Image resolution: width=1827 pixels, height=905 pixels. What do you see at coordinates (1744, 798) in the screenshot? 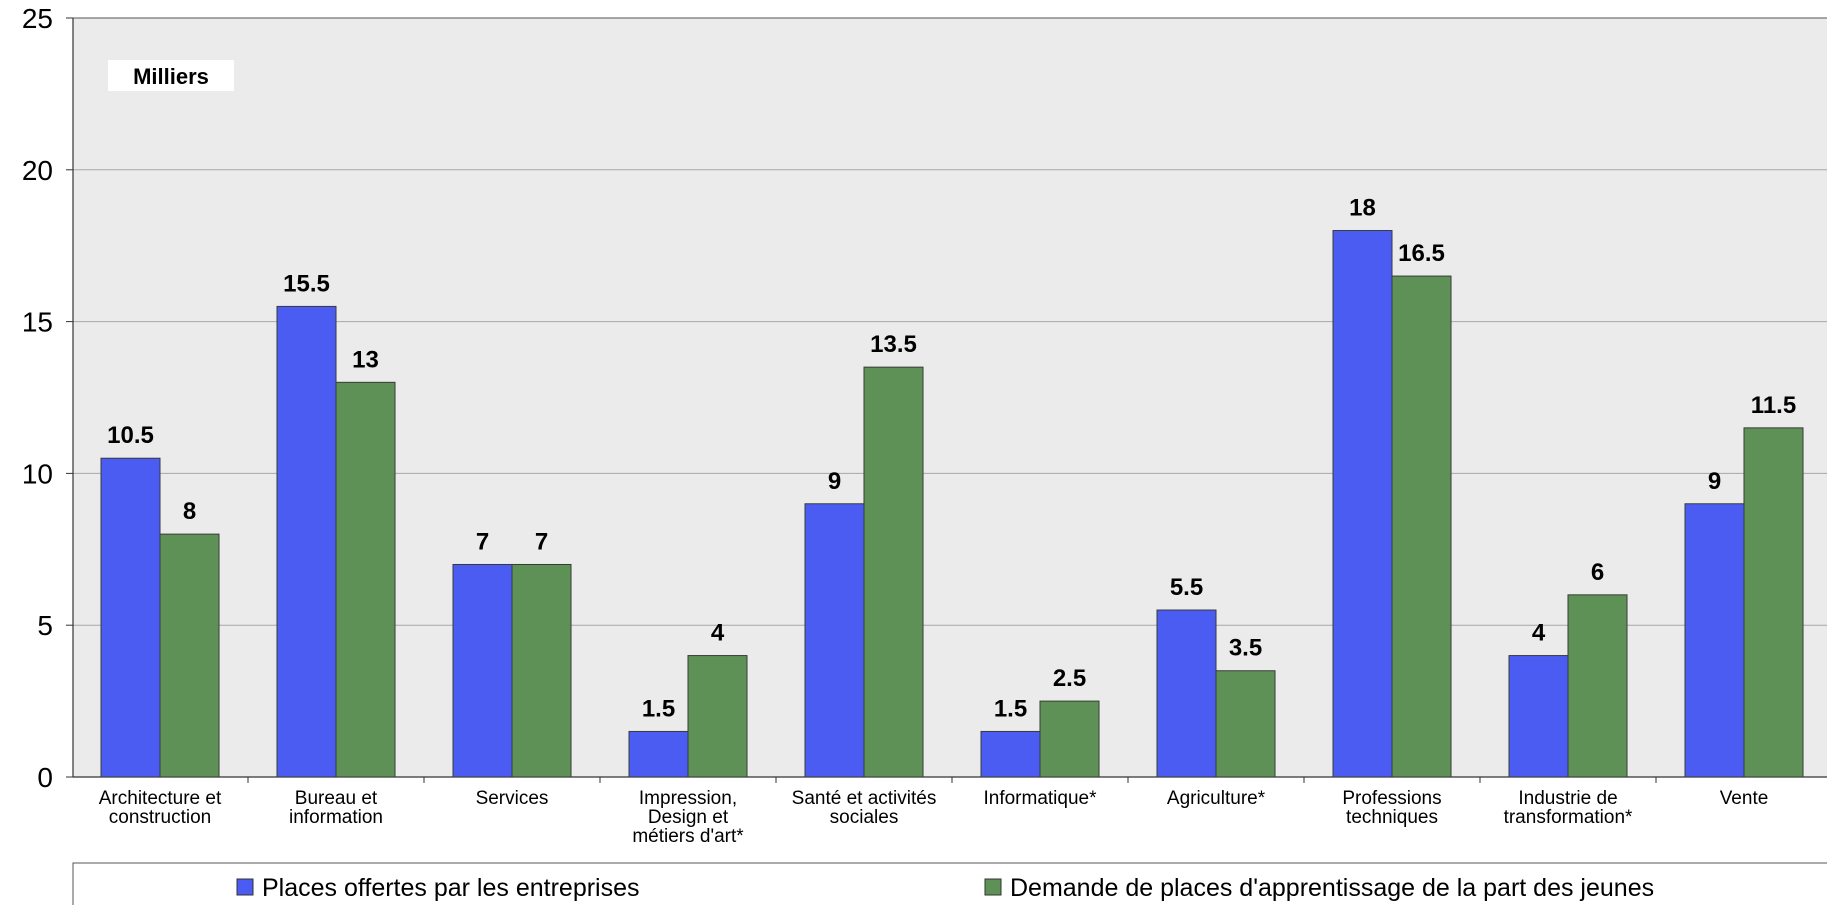
I see `x-tick-label: Vente` at bounding box center [1744, 798].